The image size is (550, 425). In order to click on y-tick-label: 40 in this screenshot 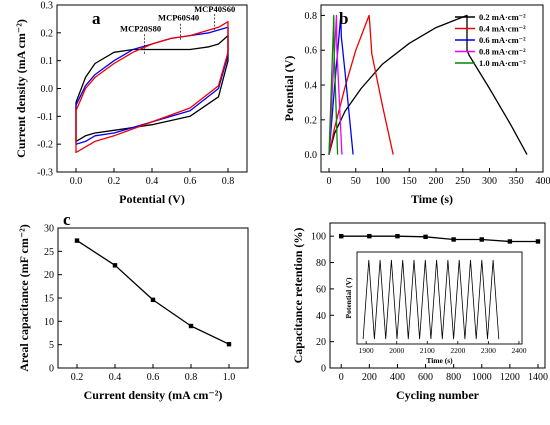, I will do `click(321, 316)`.